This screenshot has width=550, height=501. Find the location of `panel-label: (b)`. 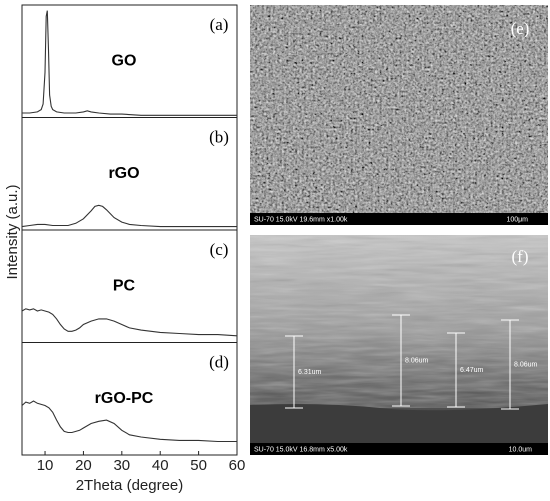

panel-label: (b) is located at coordinates (219, 136).